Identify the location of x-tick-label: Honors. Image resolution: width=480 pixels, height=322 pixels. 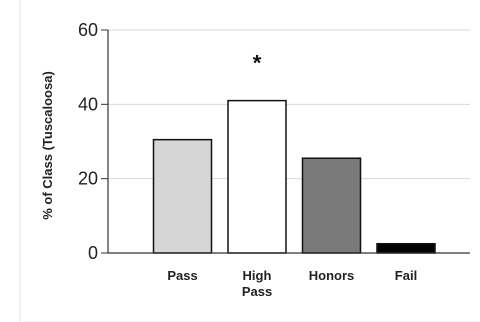
(332, 275).